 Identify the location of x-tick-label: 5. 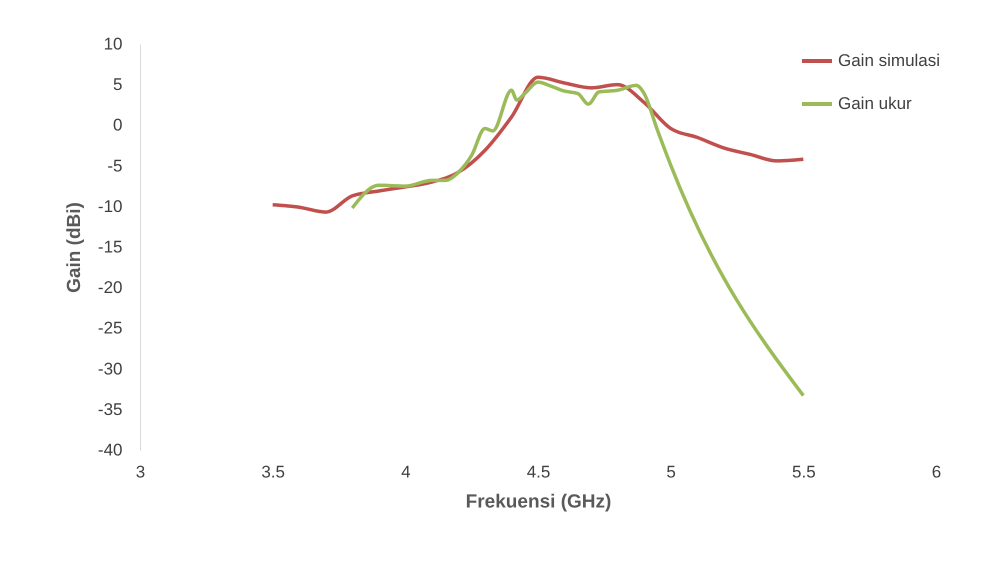
(671, 472).